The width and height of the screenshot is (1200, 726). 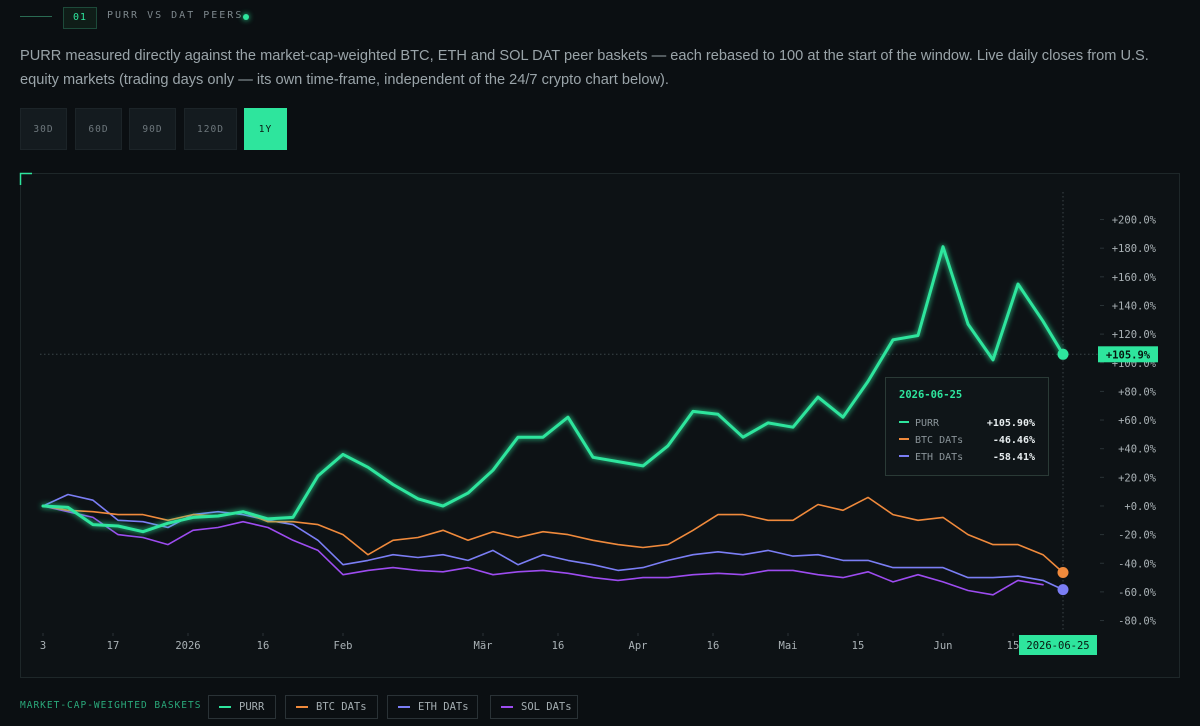 What do you see at coordinates (36, 16) in the screenshot?
I see `header-rule` at bounding box center [36, 16].